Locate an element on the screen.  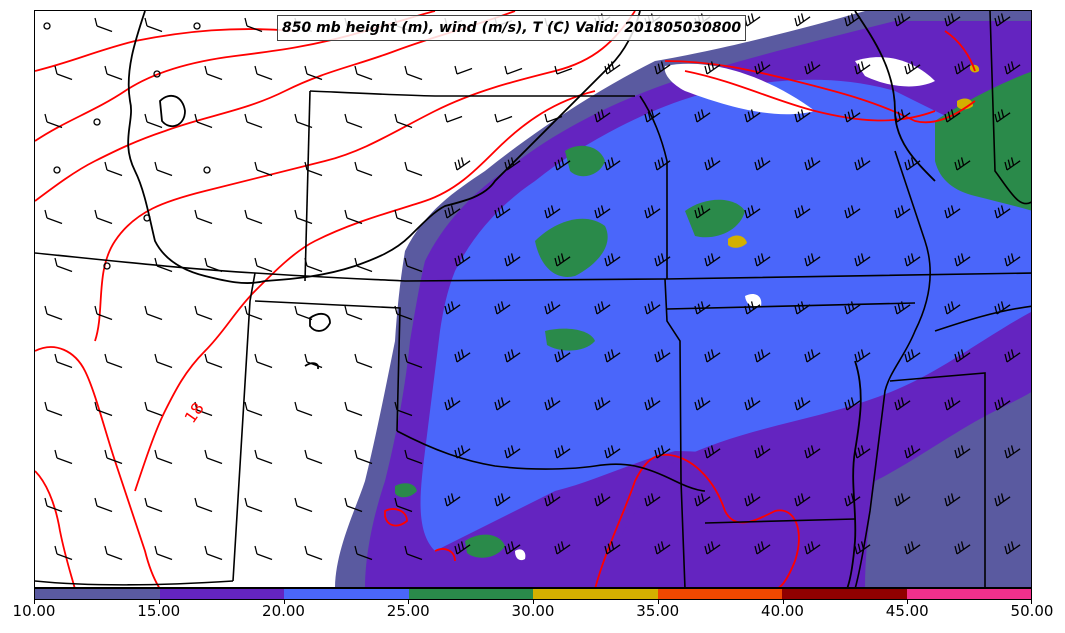
shade-25-30-a is located at coordinates (571, 247).